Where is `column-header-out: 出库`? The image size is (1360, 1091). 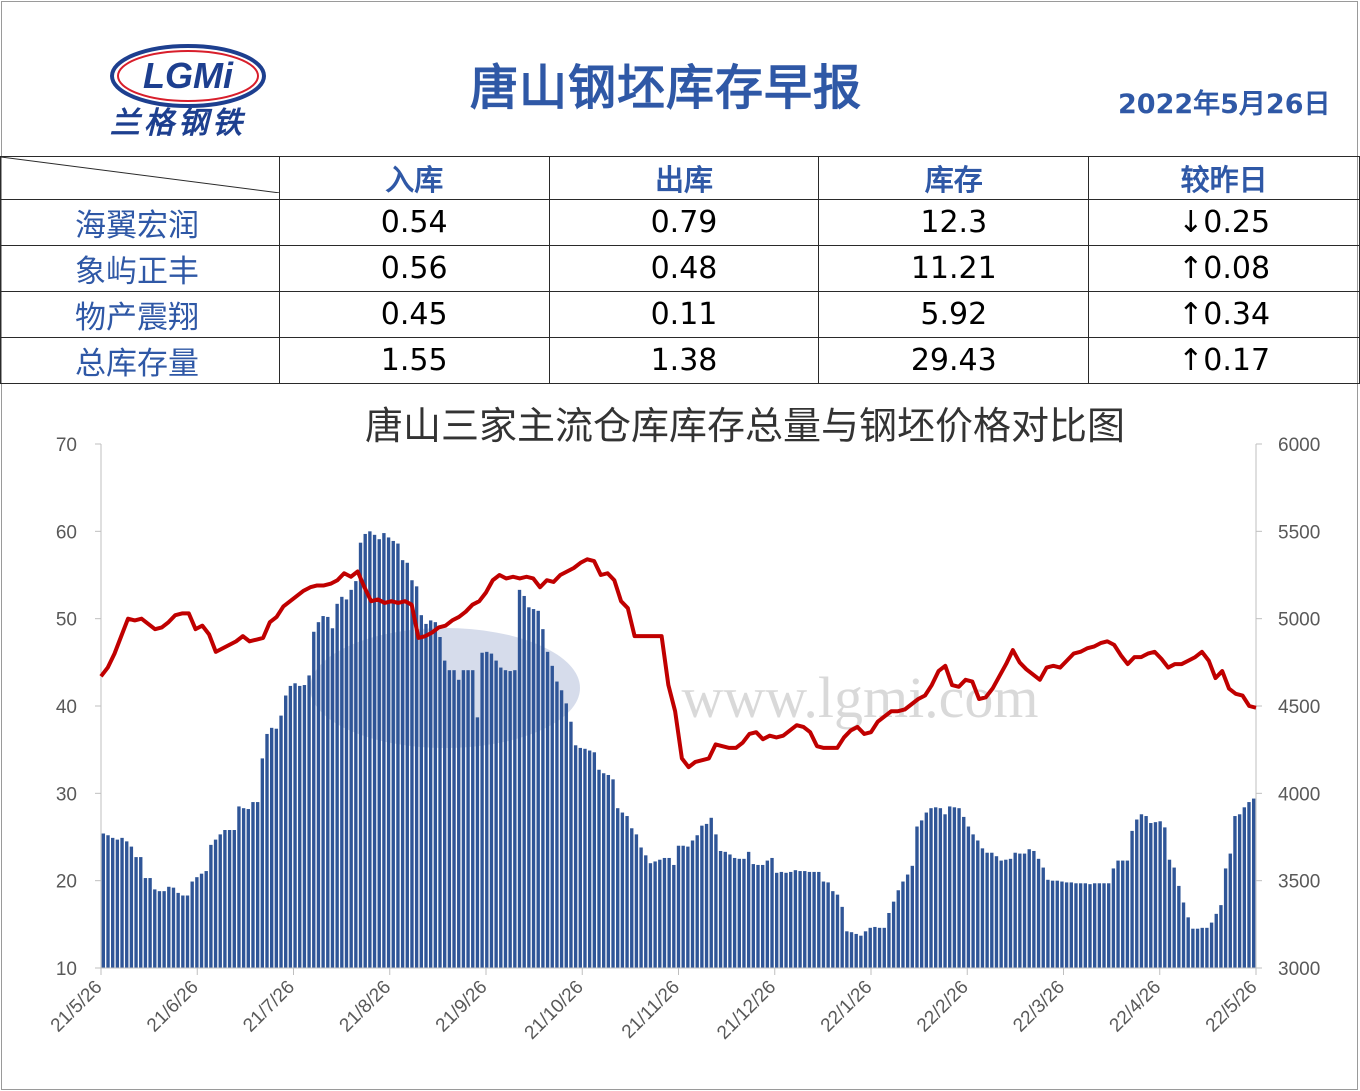
column-header-out: 出库 is located at coordinates (684, 178).